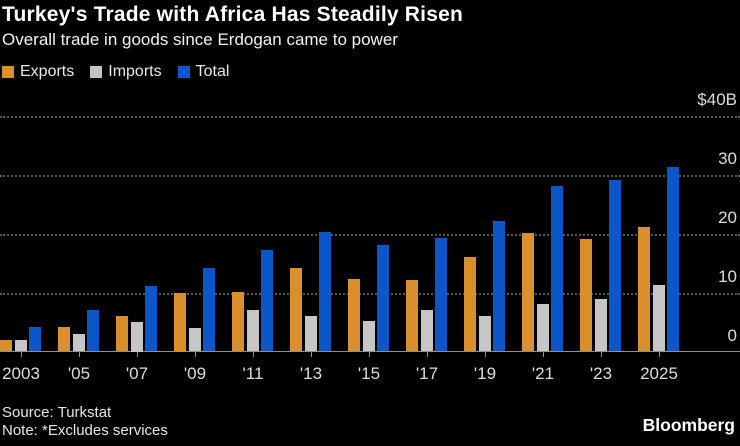 Image resolution: width=740 pixels, height=446 pixels. I want to click on x-axis-label-2025: 2025, so click(659, 373).